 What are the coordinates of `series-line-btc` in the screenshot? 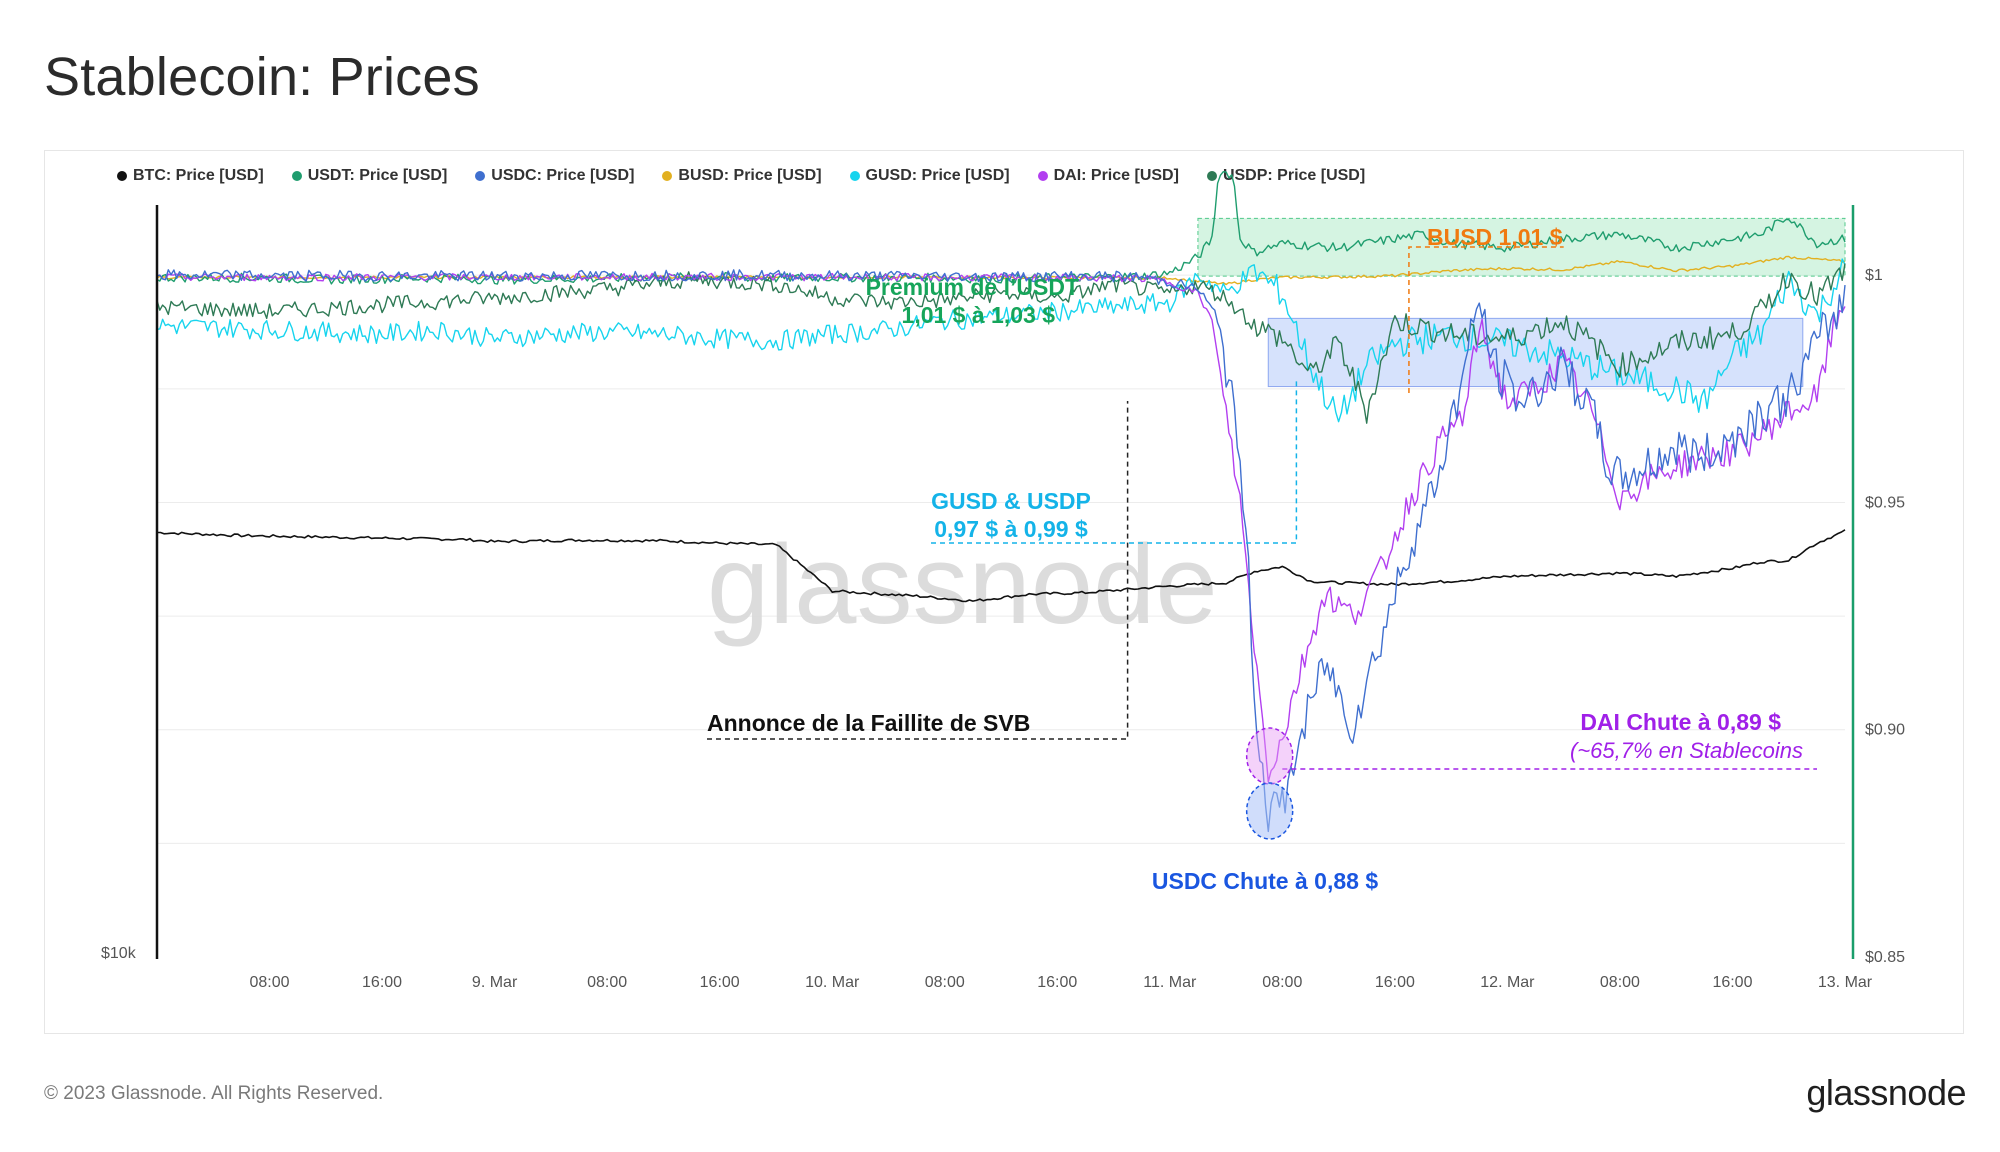 It's located at (1001, 566).